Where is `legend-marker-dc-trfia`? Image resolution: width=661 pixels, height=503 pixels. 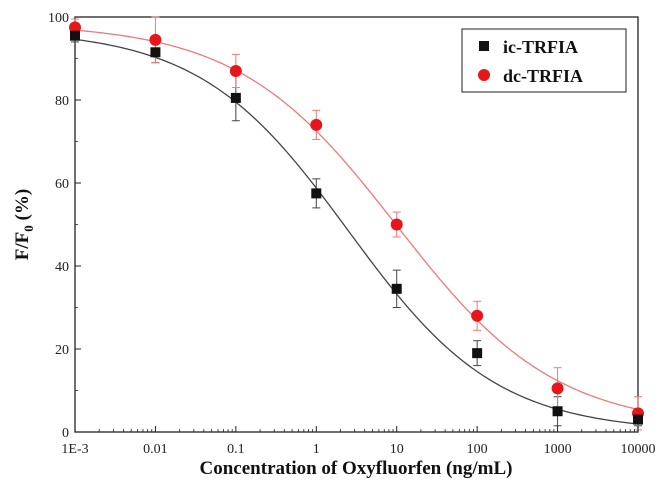
legend-marker-dc-trfia is located at coordinates (484, 75).